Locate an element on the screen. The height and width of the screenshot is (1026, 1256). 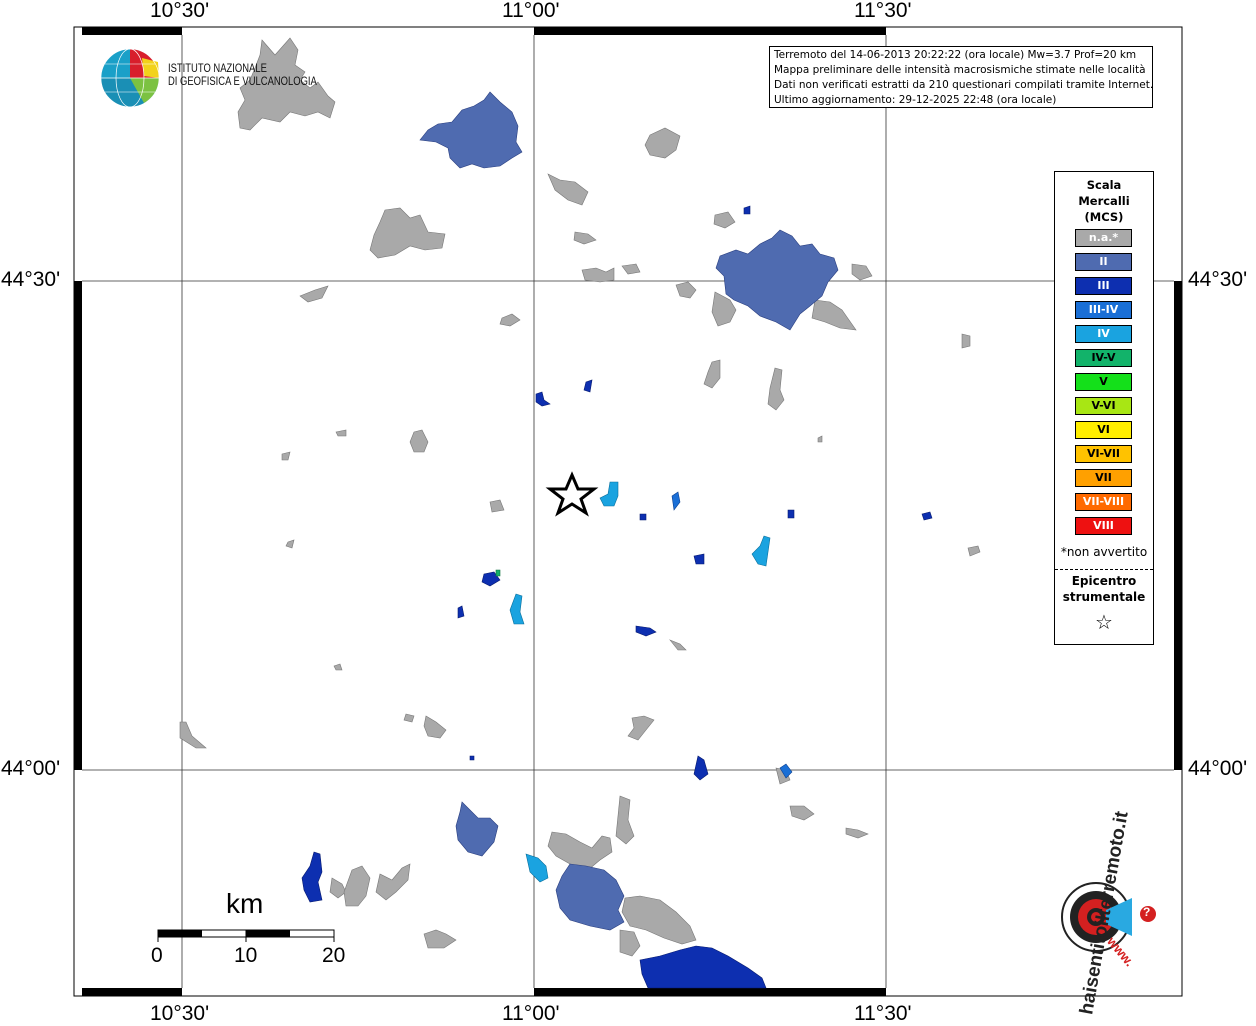
lon-tick-bottom: 10°30' is located at coordinates (180, 1013).